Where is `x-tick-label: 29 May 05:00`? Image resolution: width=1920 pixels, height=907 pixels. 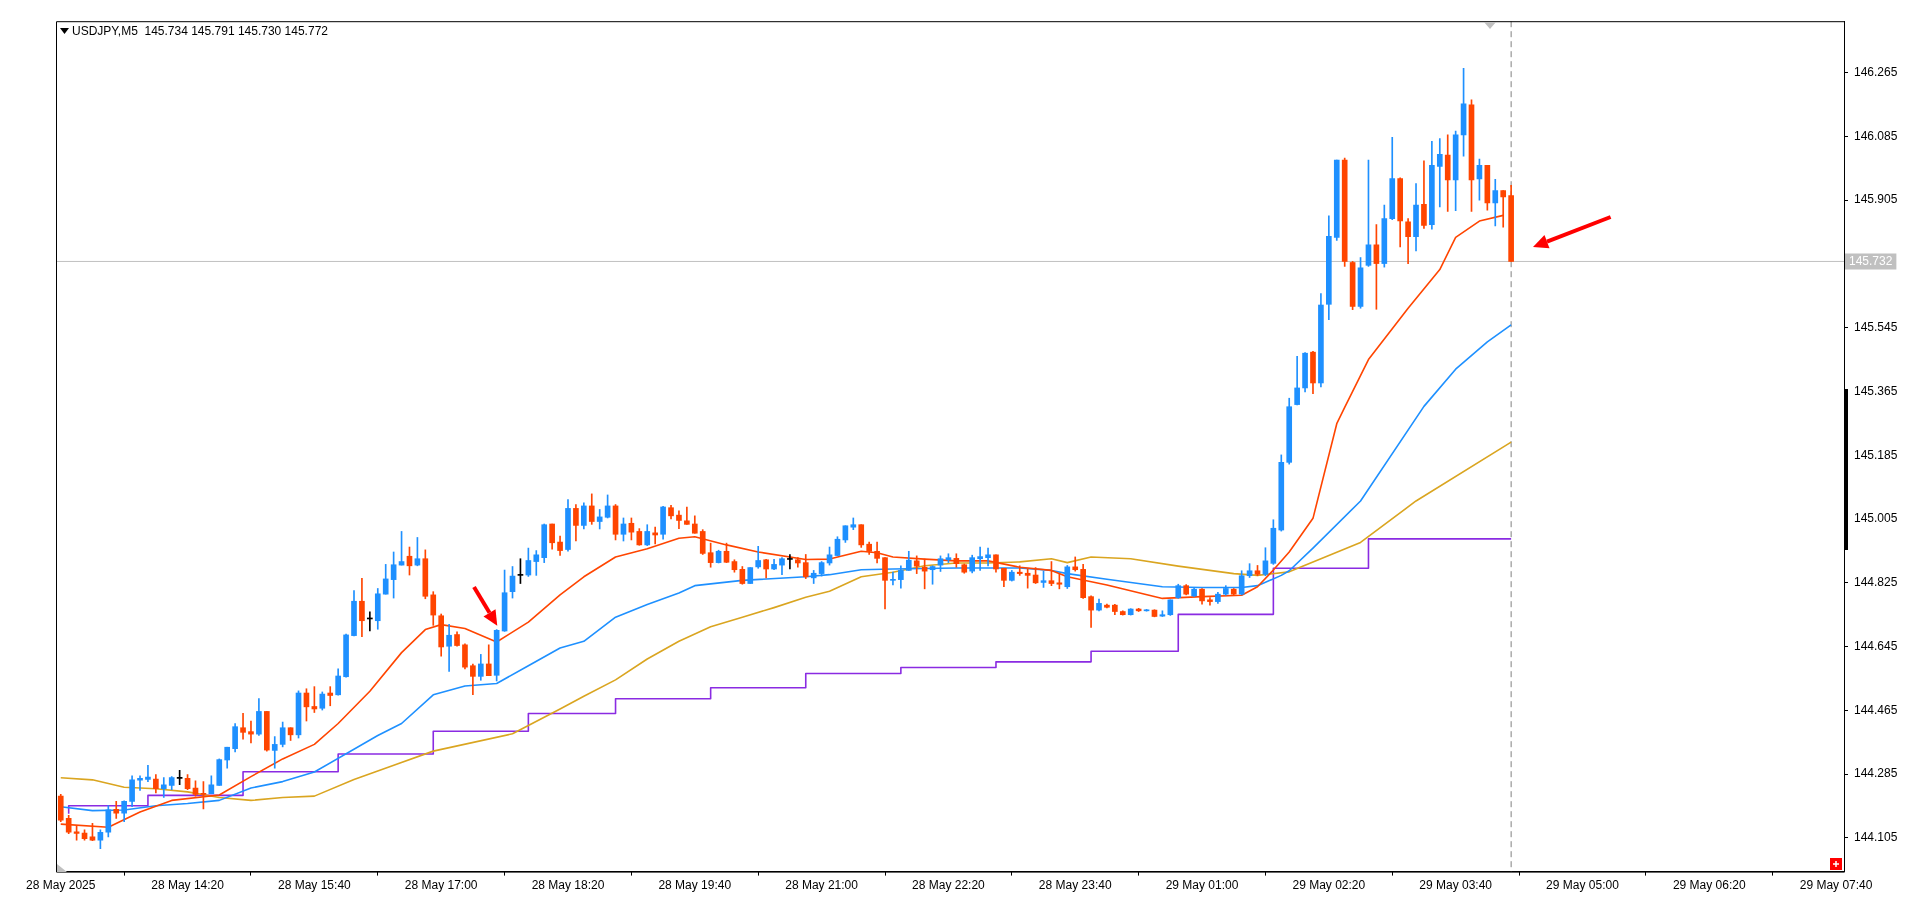 x-tick-label: 29 May 05:00 is located at coordinates (1583, 885).